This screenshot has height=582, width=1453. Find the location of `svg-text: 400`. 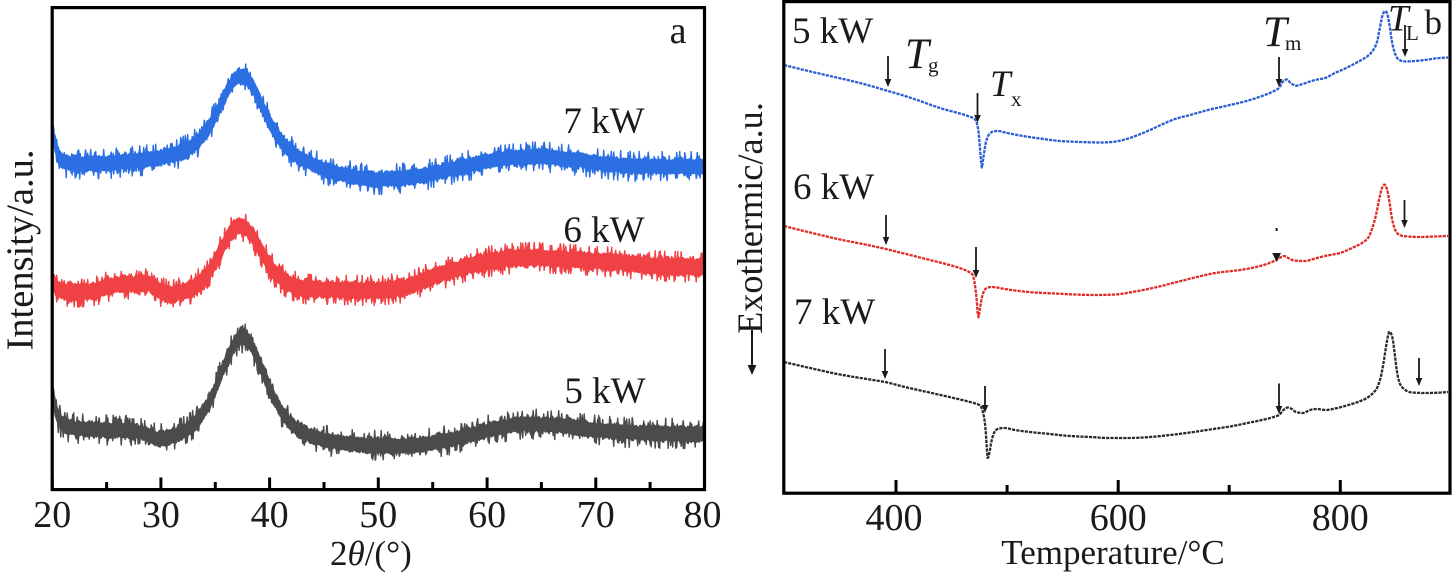

svg-text: 400 is located at coordinates (894, 518).